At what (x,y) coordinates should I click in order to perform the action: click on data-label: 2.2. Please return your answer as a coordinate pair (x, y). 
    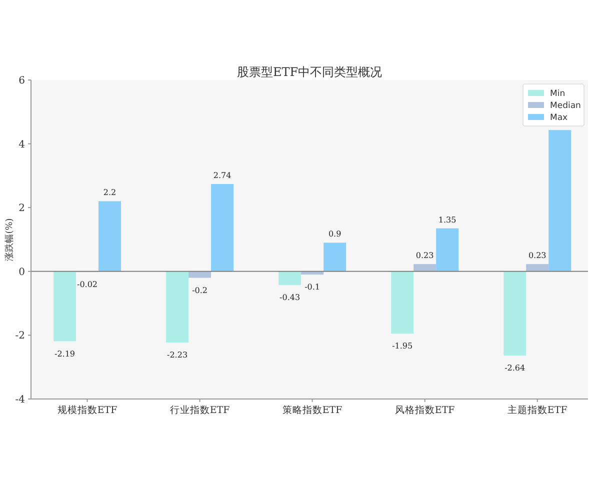
    Looking at the image, I should click on (109, 193).